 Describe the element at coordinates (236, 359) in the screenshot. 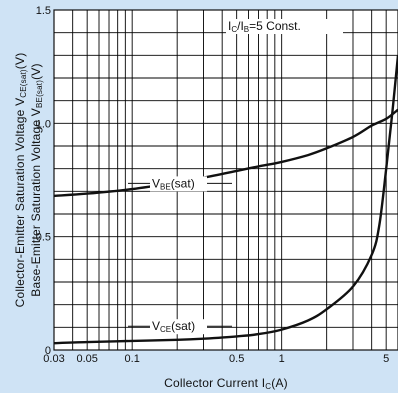

I see `x-tick-label: 0.5` at that location.